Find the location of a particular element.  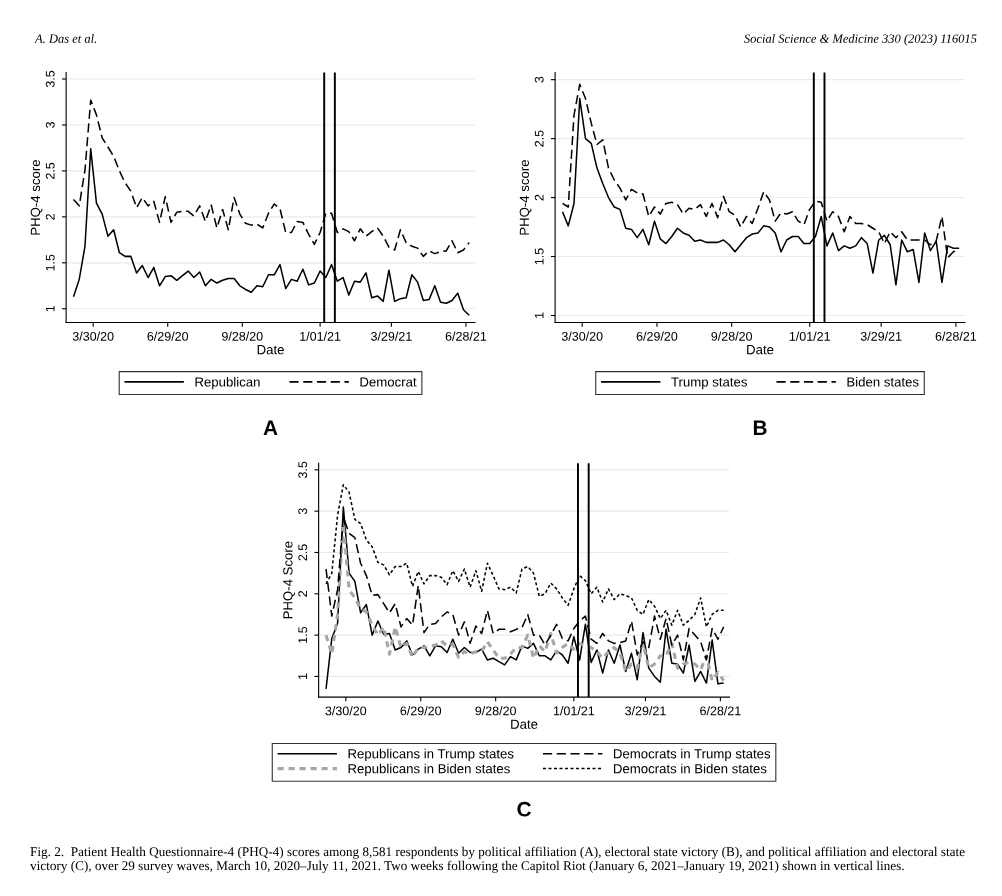

legend-label: Republicans in Biden states is located at coordinates (429, 769).